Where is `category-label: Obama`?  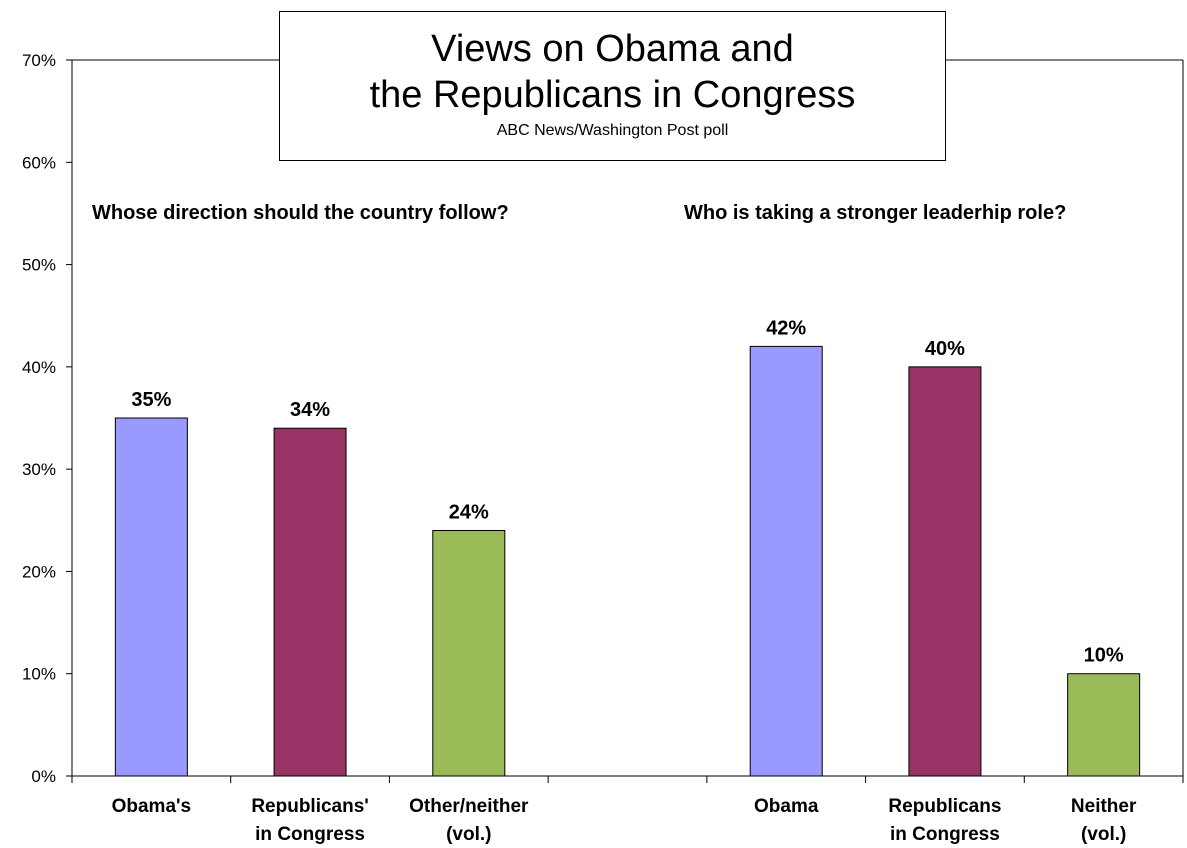 category-label: Obama is located at coordinates (786, 806).